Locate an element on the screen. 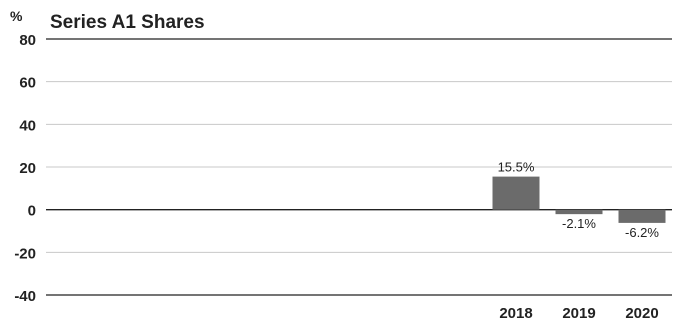  x-tick-label: 2019 is located at coordinates (578, 313).